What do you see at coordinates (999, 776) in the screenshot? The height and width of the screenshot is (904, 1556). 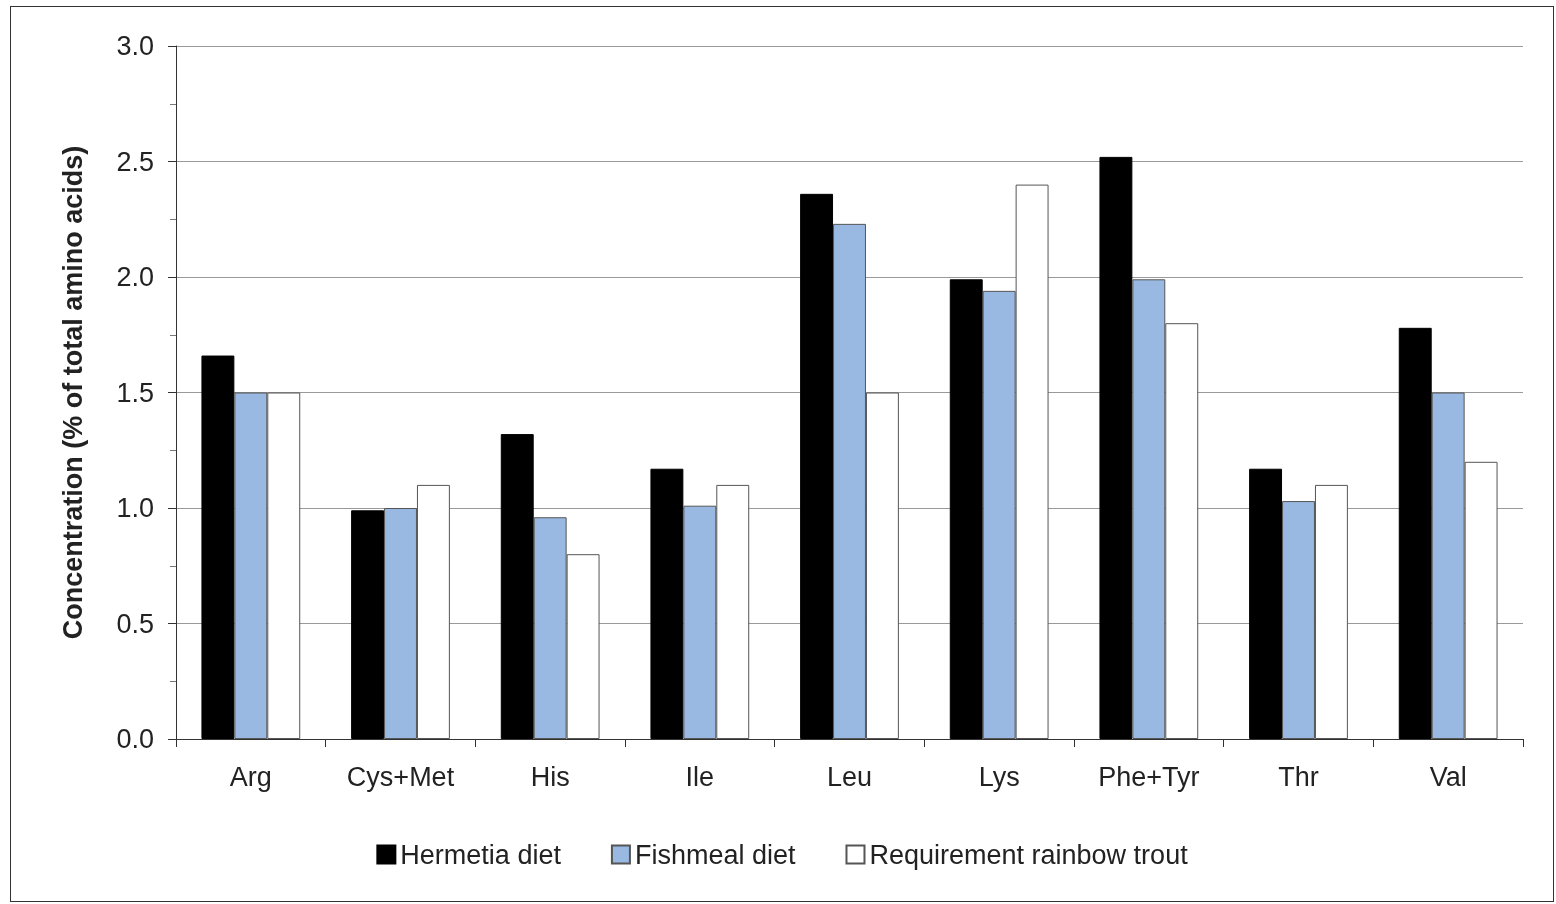 I see `x-tick-label: Lys` at bounding box center [999, 776].